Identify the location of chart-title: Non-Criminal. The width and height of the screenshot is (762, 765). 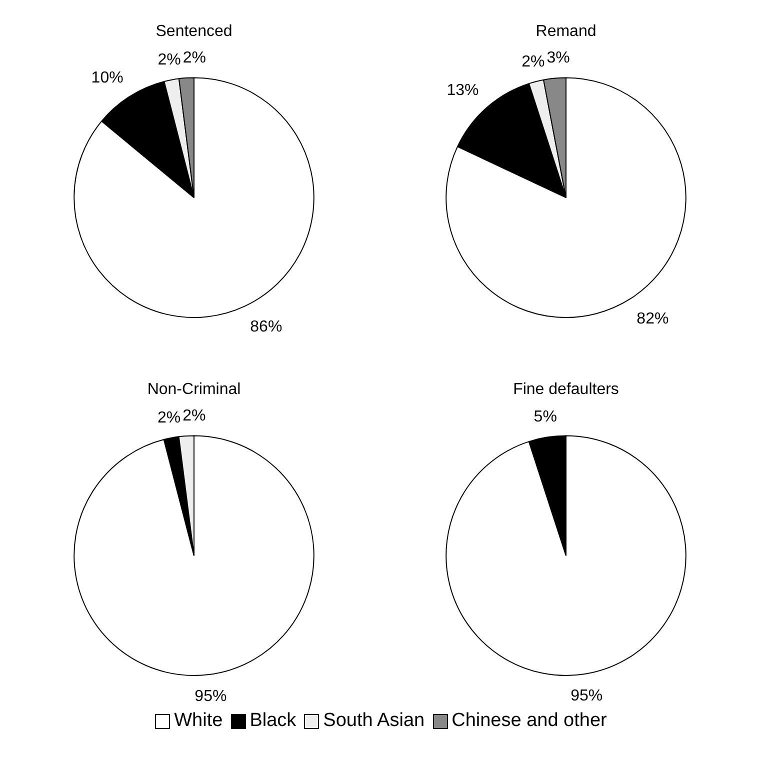
(194, 389).